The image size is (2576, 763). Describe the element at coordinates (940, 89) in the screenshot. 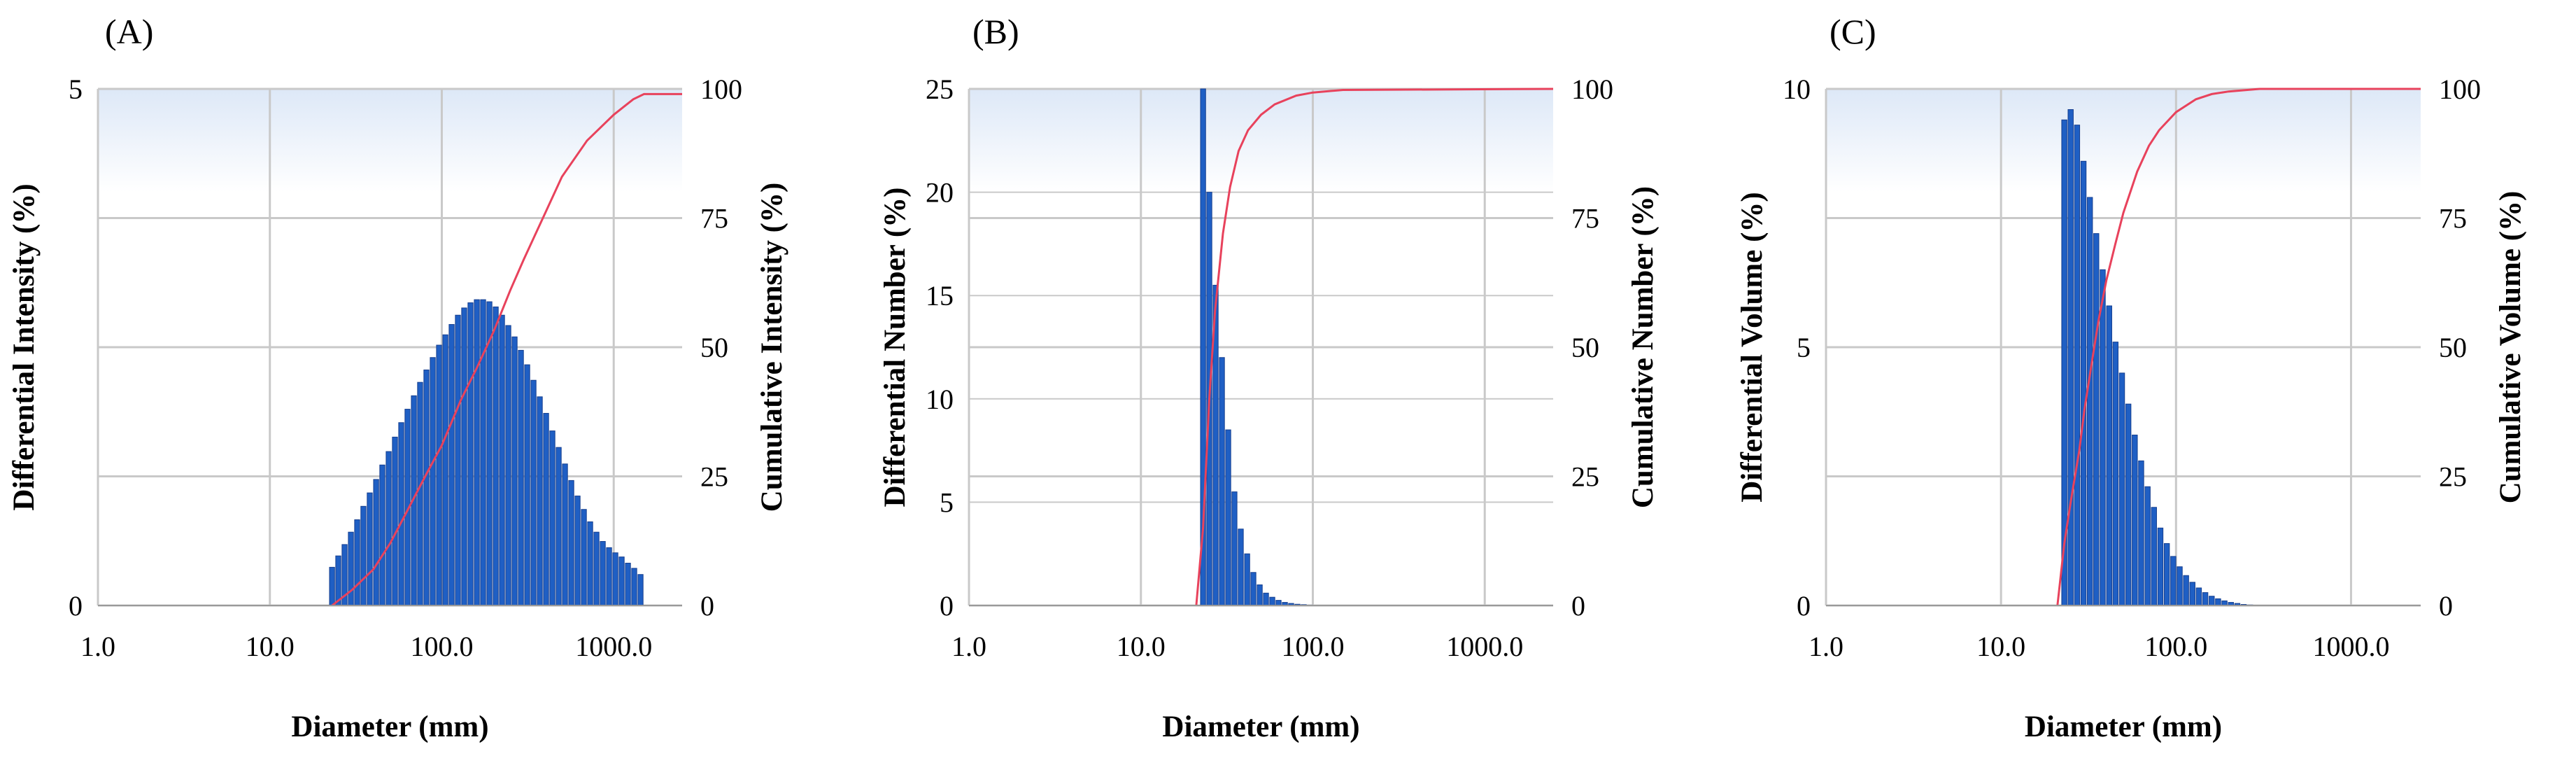

I see `y-tick-label: 25` at that location.